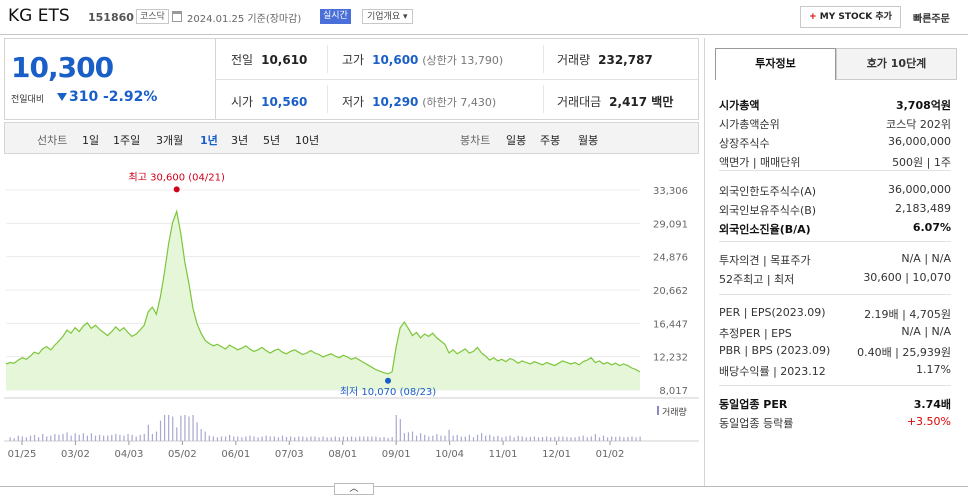  I want to click on info-value: 2,183,489, so click(923, 208).